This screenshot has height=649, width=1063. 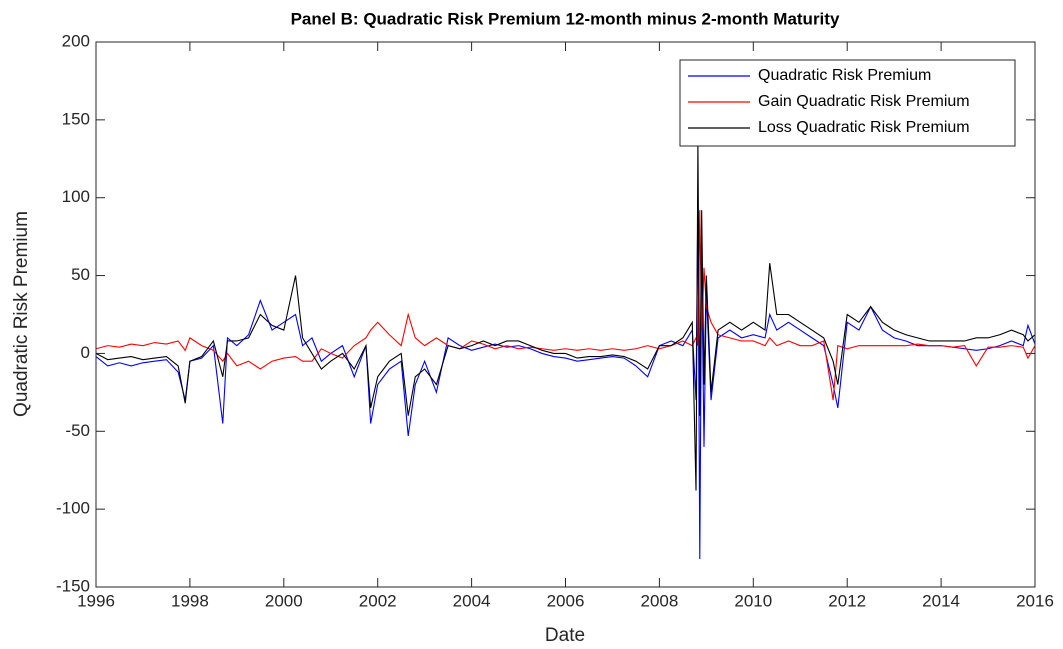 What do you see at coordinates (1035, 600) in the screenshot?
I see `x-tick-label: 2016` at bounding box center [1035, 600].